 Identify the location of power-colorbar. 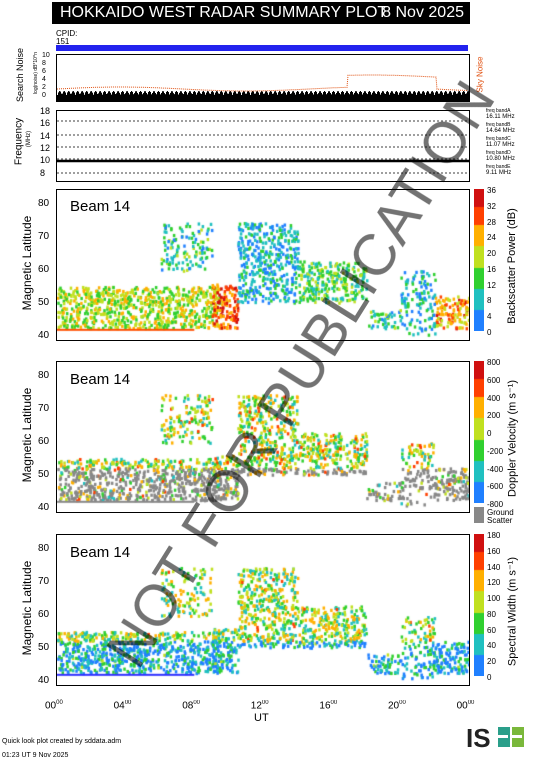
(479, 260).